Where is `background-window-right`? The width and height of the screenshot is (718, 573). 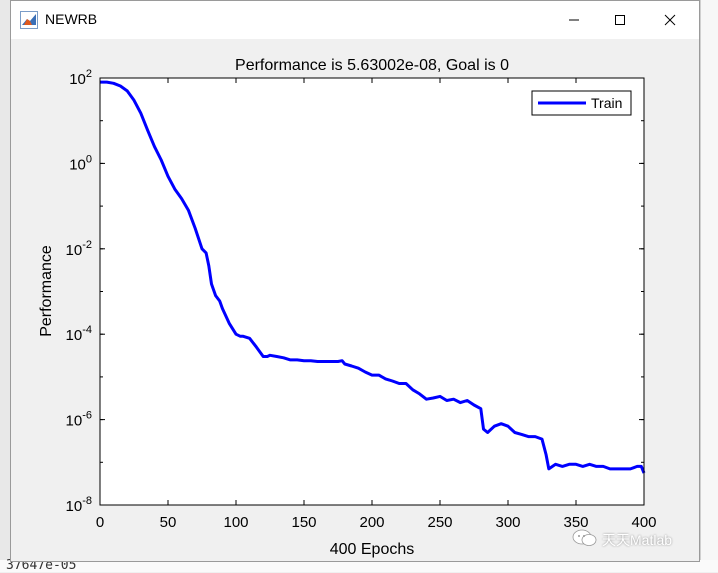 background-window-right is located at coordinates (709, 286).